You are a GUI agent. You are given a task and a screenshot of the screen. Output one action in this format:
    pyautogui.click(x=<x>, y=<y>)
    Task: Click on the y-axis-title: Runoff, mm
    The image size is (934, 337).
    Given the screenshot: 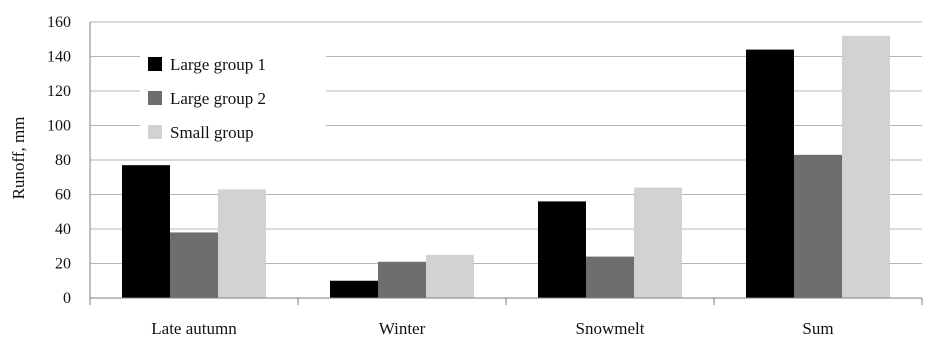 What is the action you would take?
    pyautogui.click(x=18, y=158)
    